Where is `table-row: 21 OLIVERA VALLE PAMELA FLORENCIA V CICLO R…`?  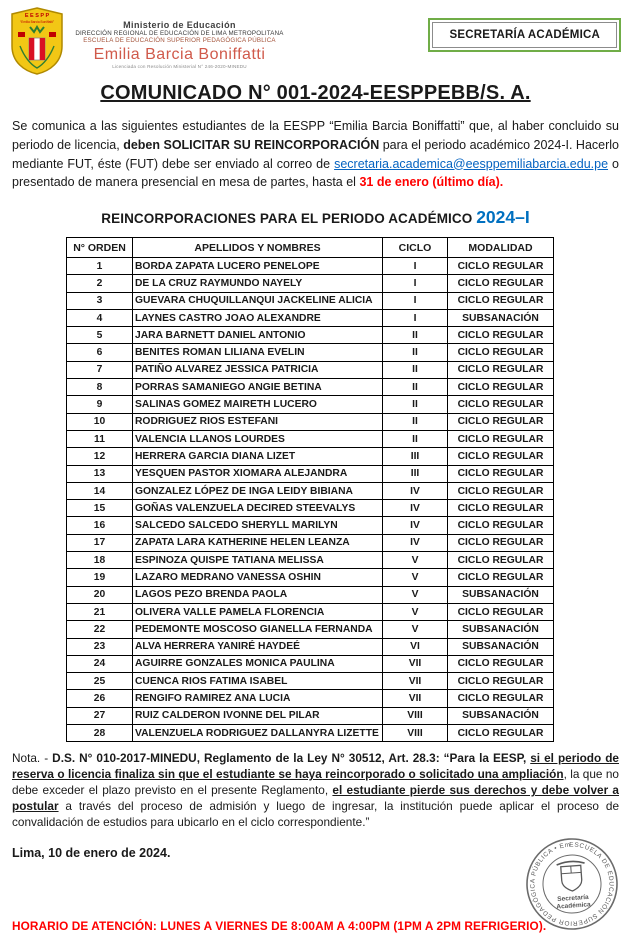 table-row: 21 OLIVERA VALLE PAMELA FLORENCIA V CICLO R… is located at coordinates (310, 612).